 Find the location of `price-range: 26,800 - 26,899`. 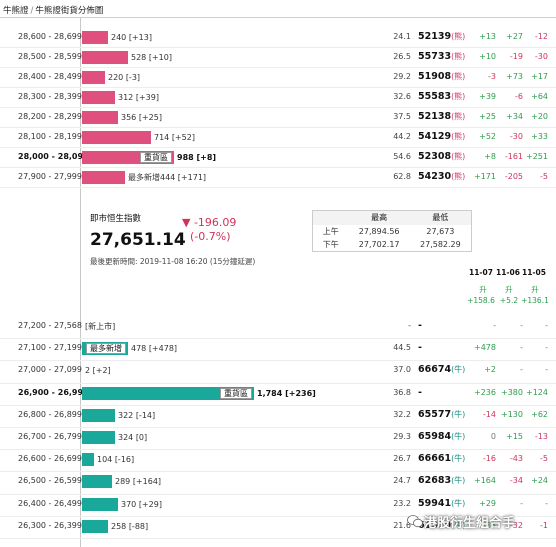

price-range: 26,800 - 26,899 is located at coordinates (50, 414).